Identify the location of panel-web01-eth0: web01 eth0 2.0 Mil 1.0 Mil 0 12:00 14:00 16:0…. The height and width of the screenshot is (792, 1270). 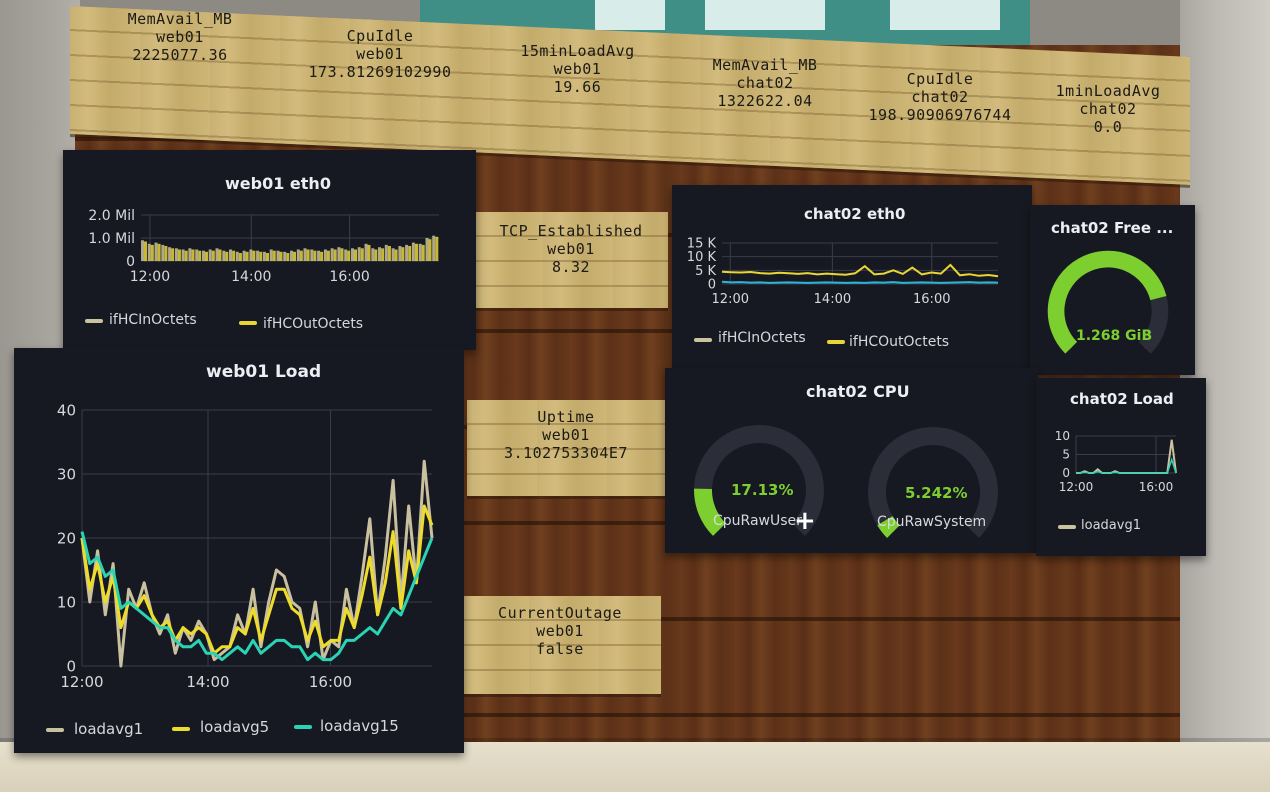
(269, 250).